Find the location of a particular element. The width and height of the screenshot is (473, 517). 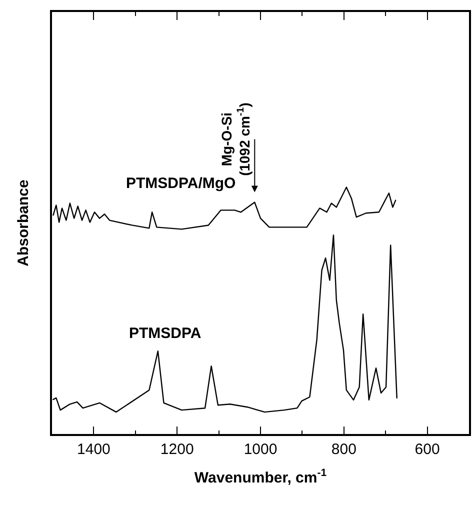

x-tick-label: 1000 is located at coordinates (261, 449).